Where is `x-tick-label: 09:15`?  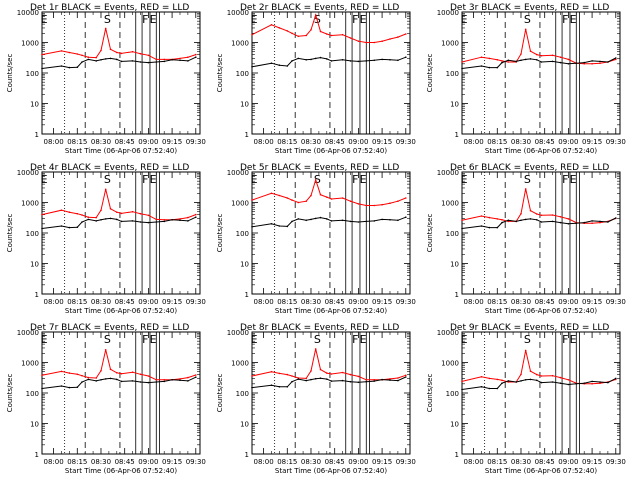 x-tick-label: 09:15 is located at coordinates (172, 302).